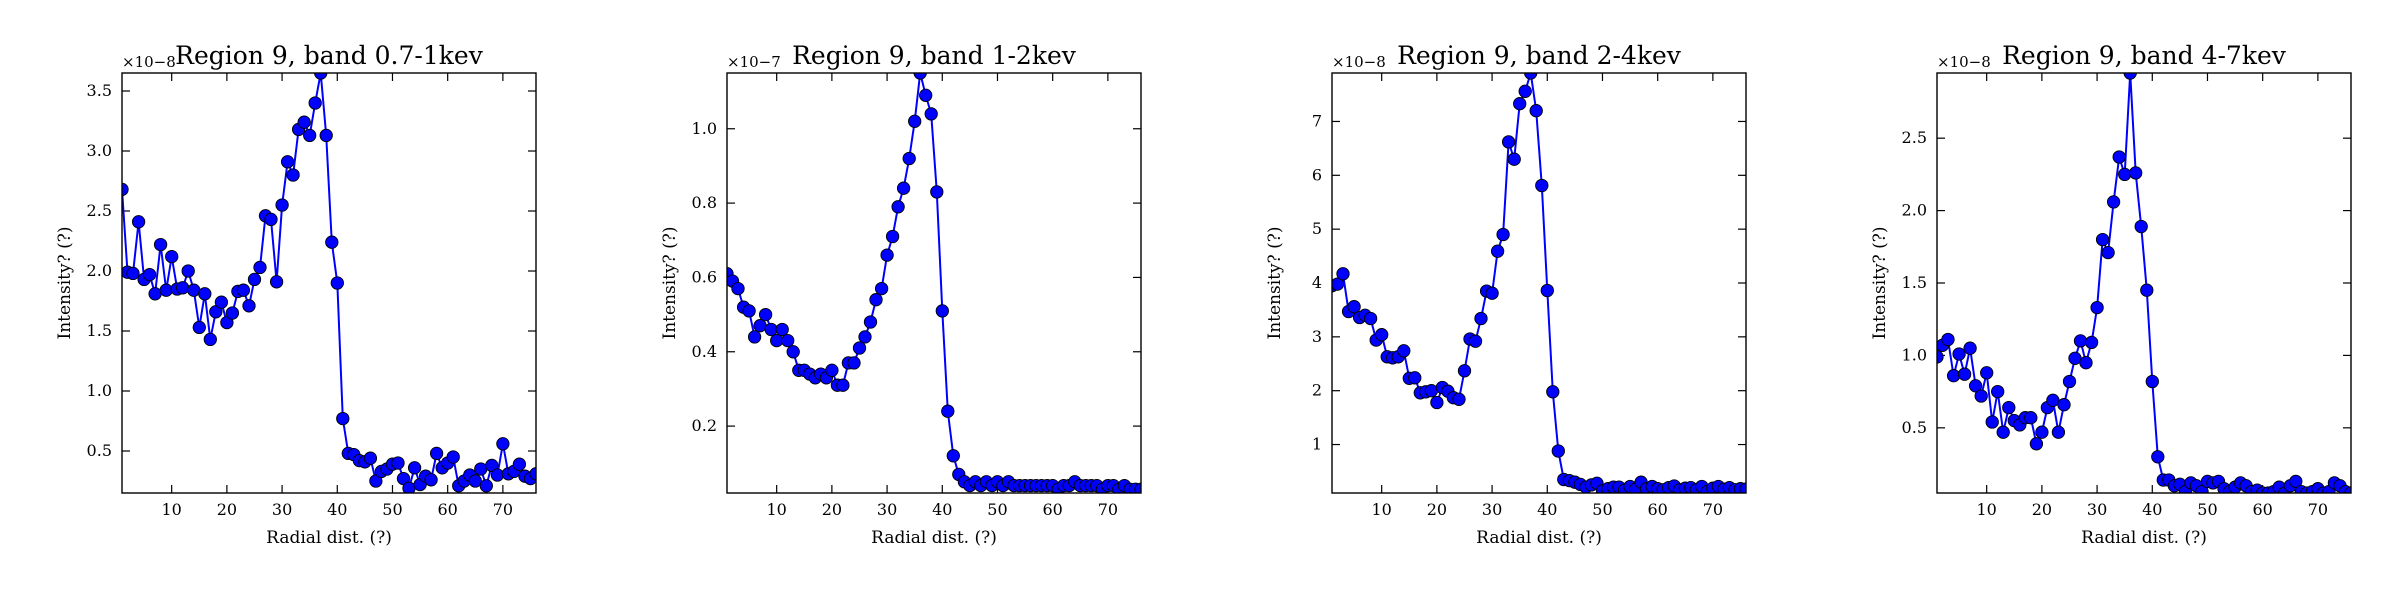 The height and width of the screenshot is (600, 2400). What do you see at coordinates (704, 351) in the screenshot?
I see `y-tick-label: 0.4` at bounding box center [704, 351].